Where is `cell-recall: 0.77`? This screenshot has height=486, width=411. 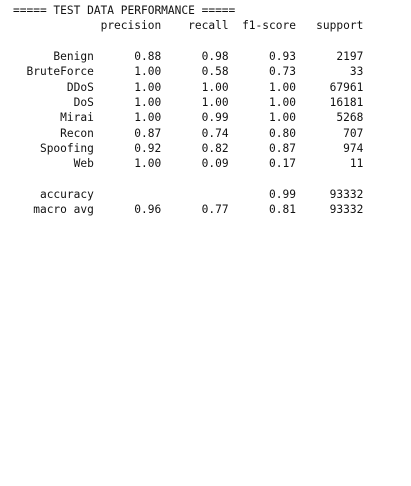 cell-recall: 0.77 is located at coordinates (215, 210).